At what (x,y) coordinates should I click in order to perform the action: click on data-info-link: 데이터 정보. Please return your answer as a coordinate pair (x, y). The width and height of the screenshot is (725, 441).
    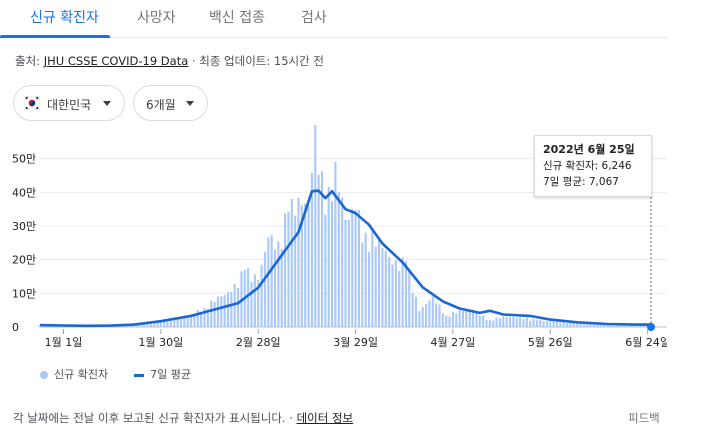
    Looking at the image, I should click on (325, 418).